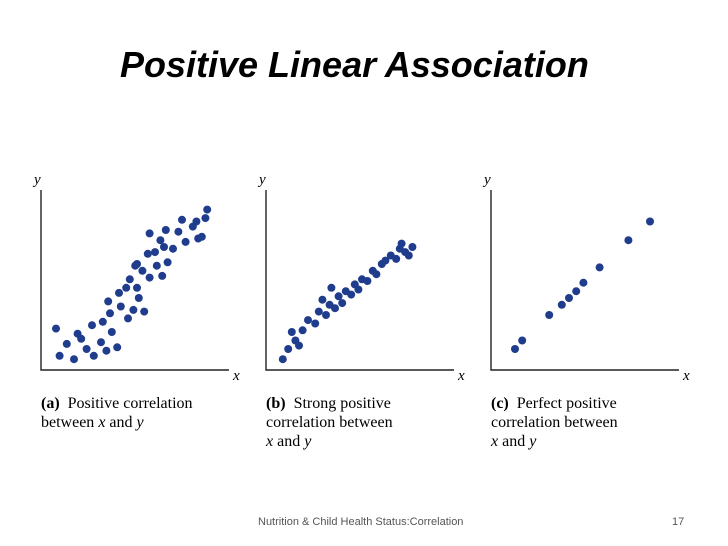 The image size is (728, 546). What do you see at coordinates (117, 403) in the screenshot?
I see `panel-a-caption-line-0: (a) Positive correlation` at bounding box center [117, 403].